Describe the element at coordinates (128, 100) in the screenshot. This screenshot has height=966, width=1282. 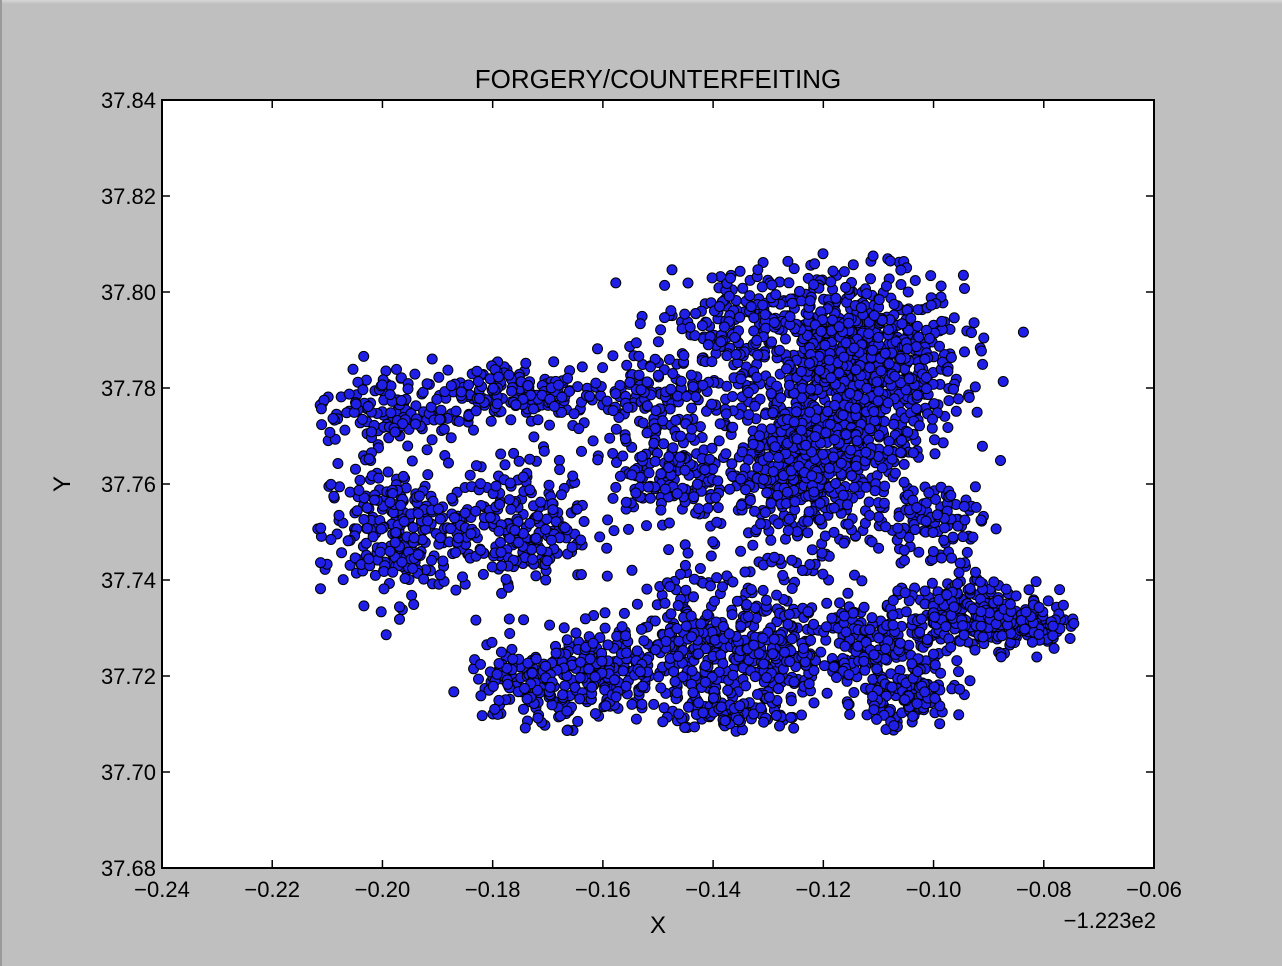
I see `y-tick-label: 37.84` at that location.